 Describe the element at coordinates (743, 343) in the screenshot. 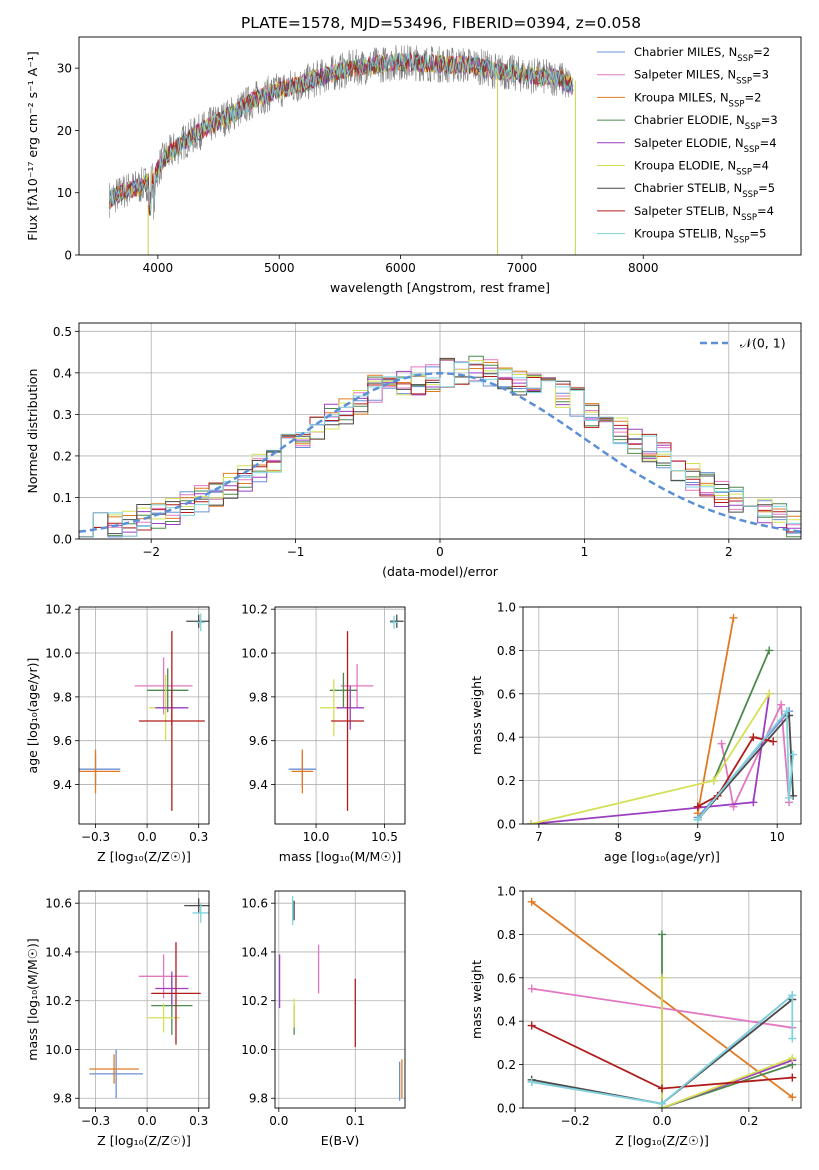

I see `legend: 𝒩(0, 1)` at that location.